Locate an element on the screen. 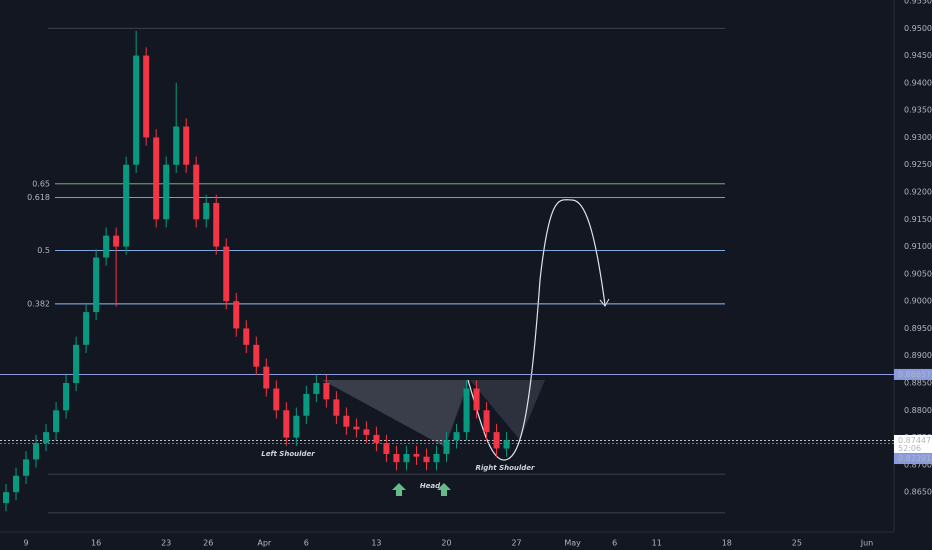 The width and height of the screenshot is (932, 550). x-tick-label: 18 is located at coordinates (727, 543).